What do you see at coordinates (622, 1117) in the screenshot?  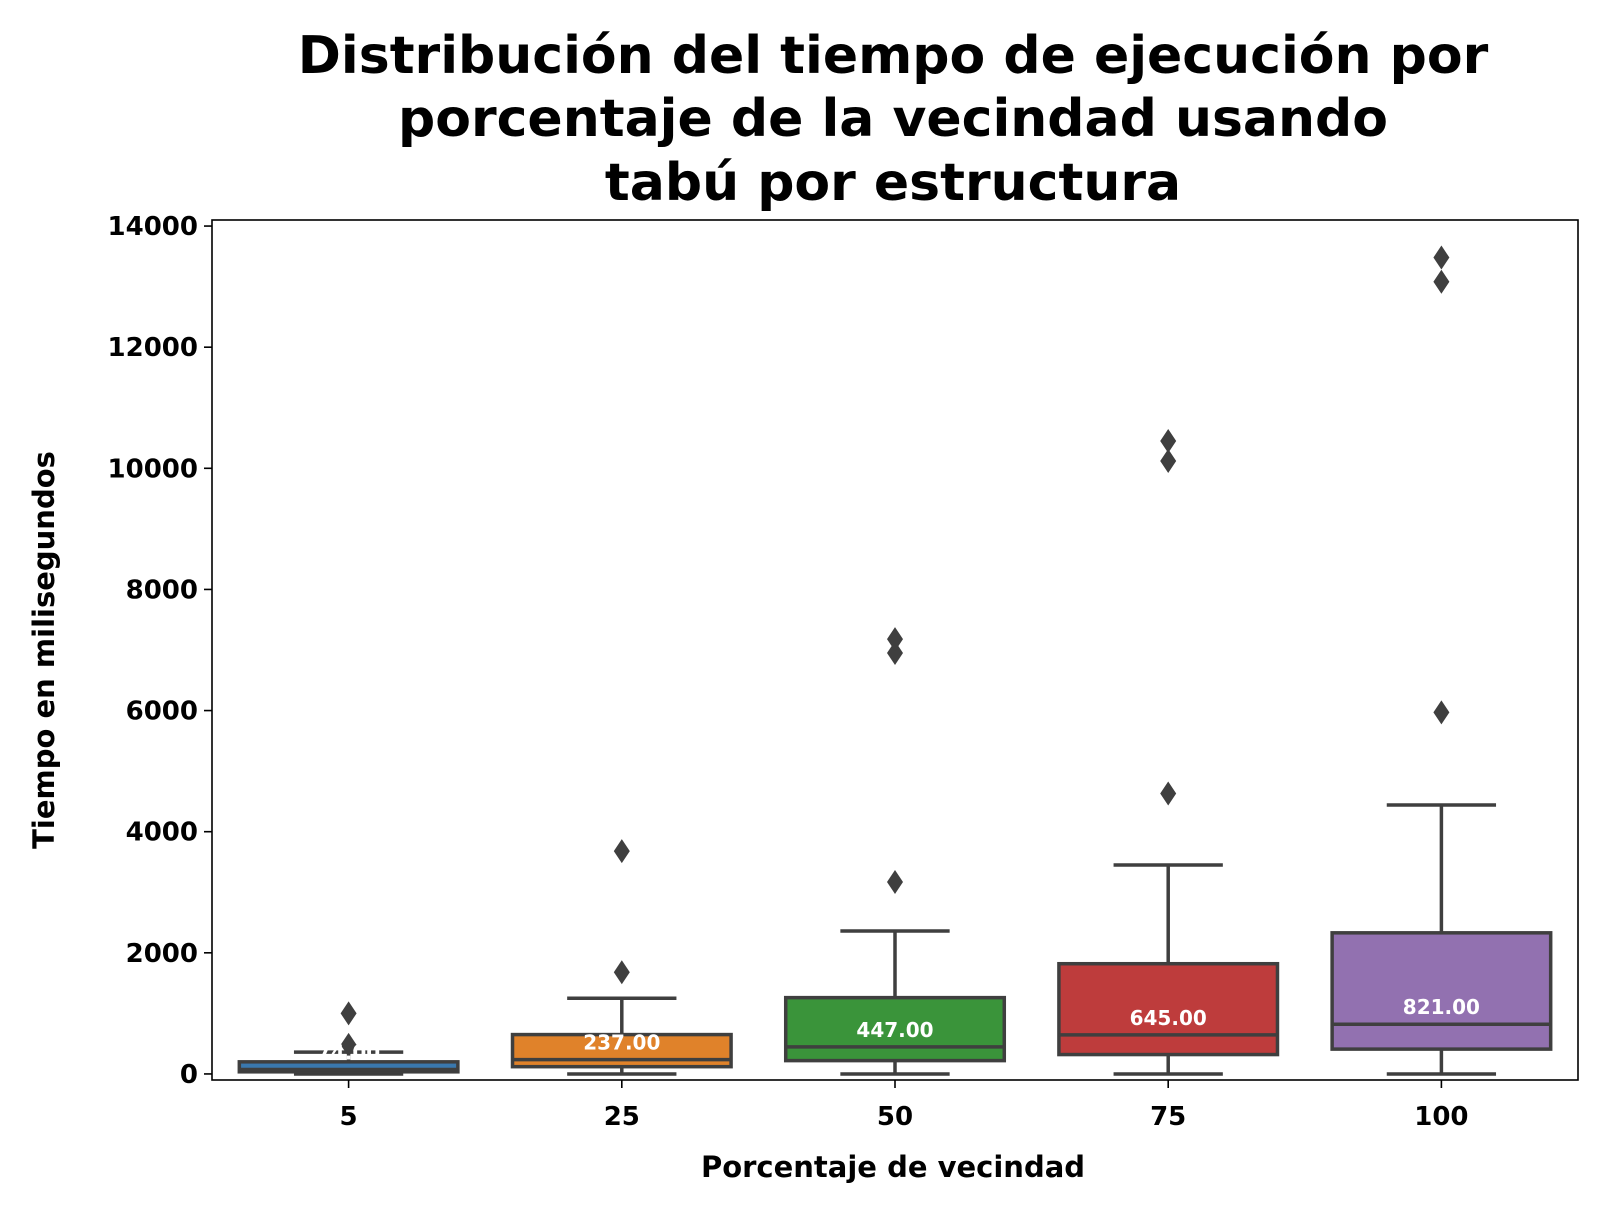 I see `x-tick-label: 25` at bounding box center [622, 1117].